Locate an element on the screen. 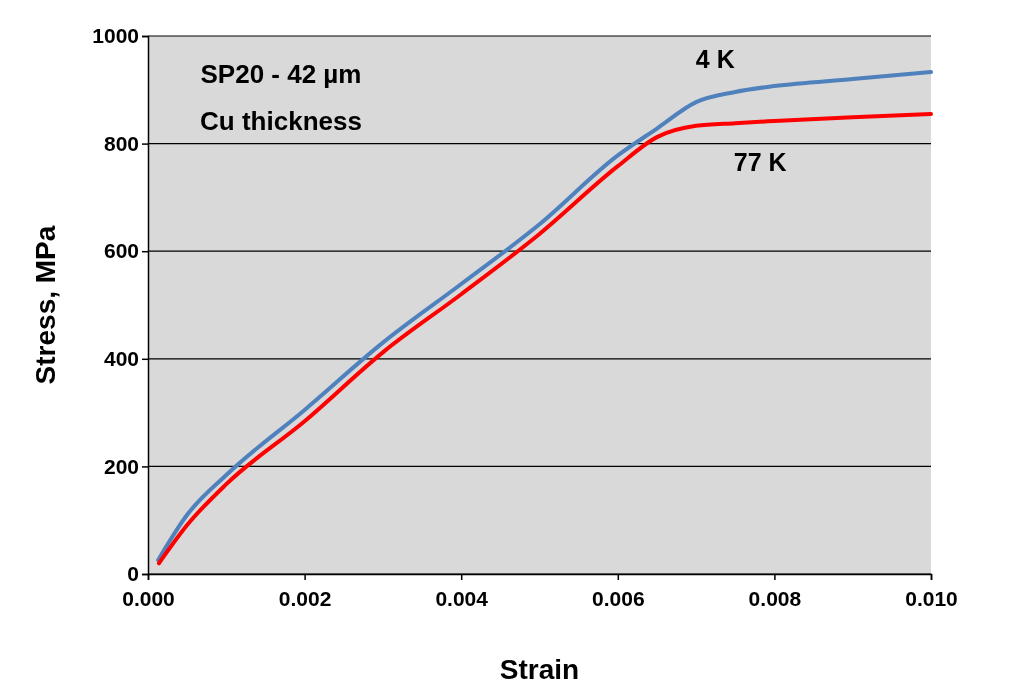  y-axis-title: Stress, MPa is located at coordinates (45, 305).